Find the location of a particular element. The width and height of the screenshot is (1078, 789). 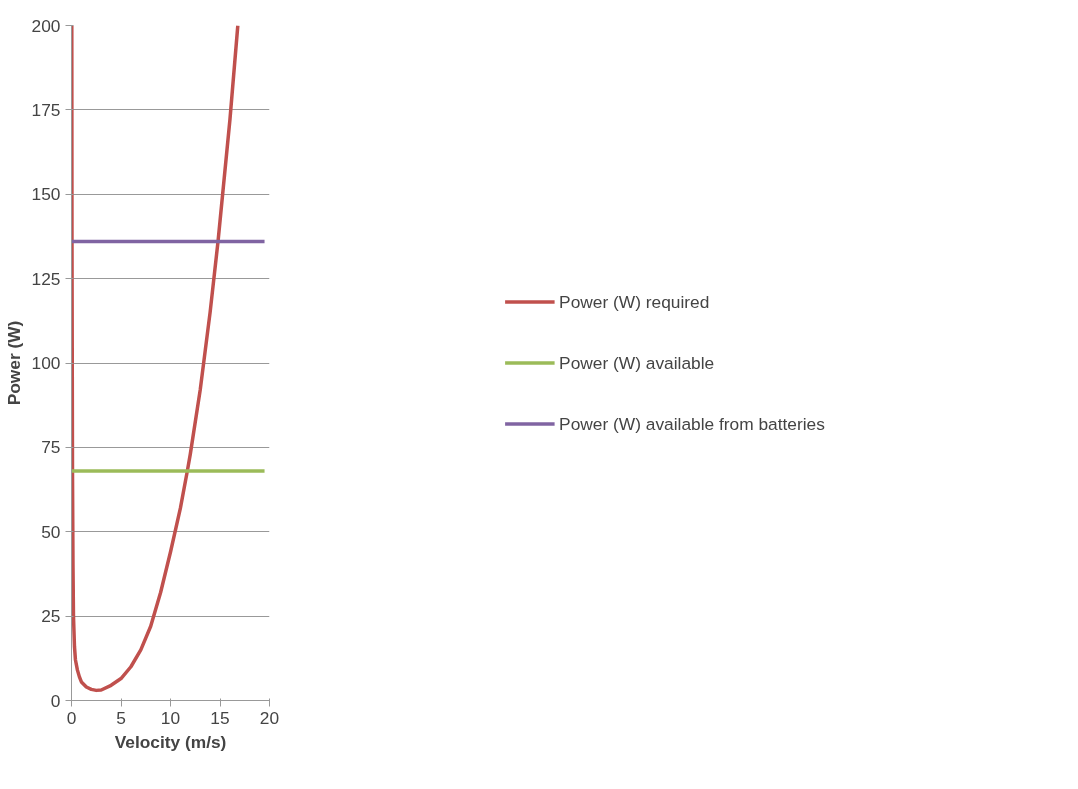

x-tick-label: 15 is located at coordinates (220, 717).